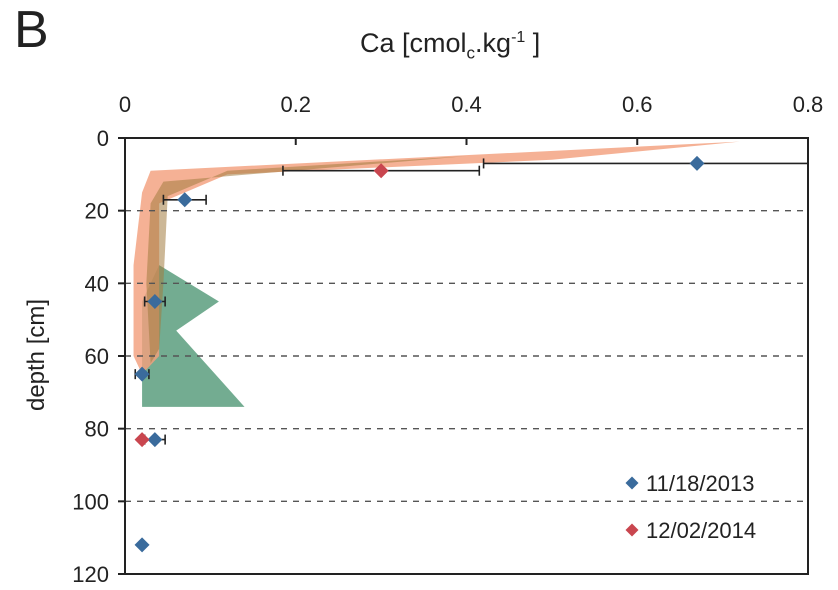 The width and height of the screenshot is (838, 590). Describe the element at coordinates (90, 501) in the screenshot. I see `y-tick-label: 100` at that location.